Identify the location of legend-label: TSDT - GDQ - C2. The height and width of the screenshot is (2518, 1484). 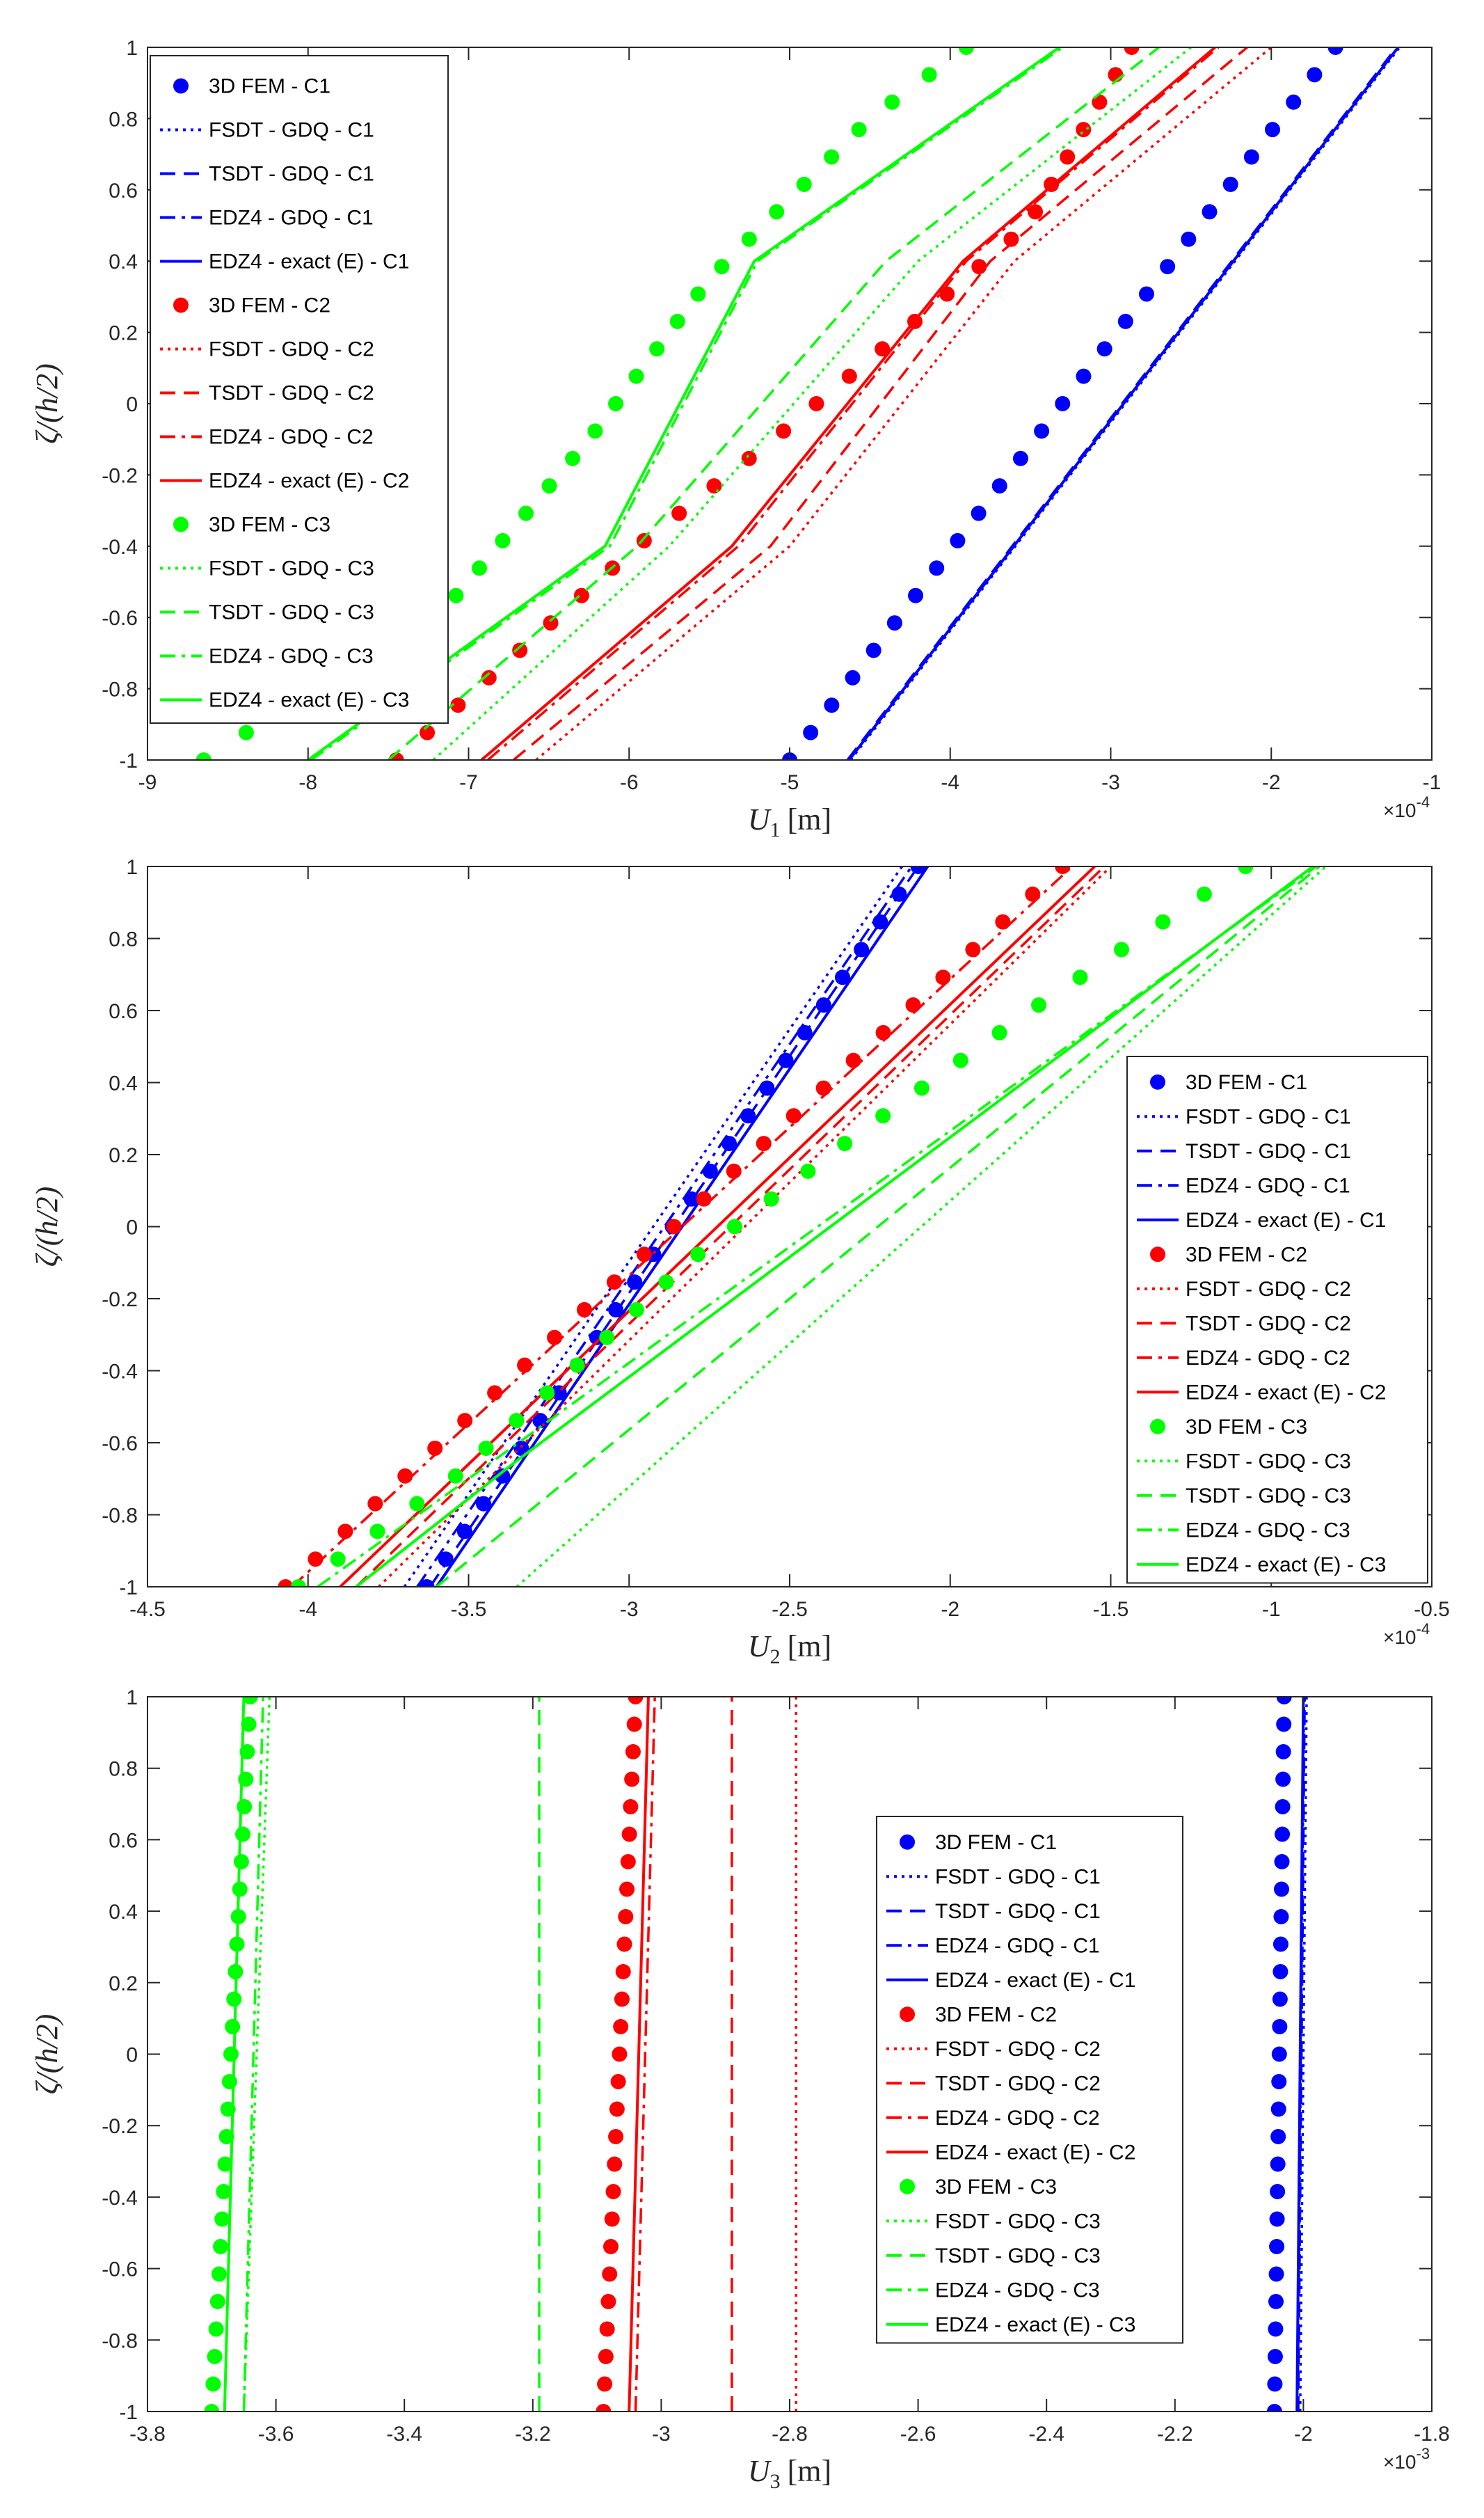
(292, 393).